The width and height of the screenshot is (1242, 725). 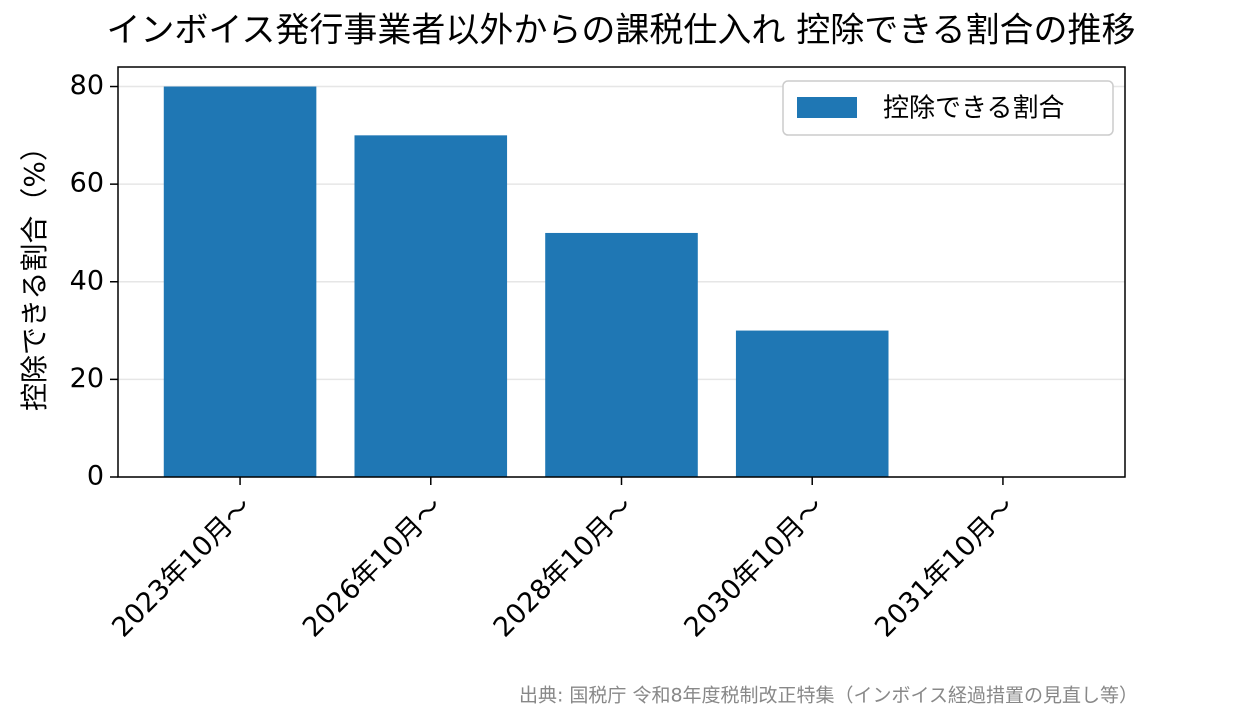 What do you see at coordinates (87, 280) in the screenshot?
I see `y-tick-label: 40` at bounding box center [87, 280].